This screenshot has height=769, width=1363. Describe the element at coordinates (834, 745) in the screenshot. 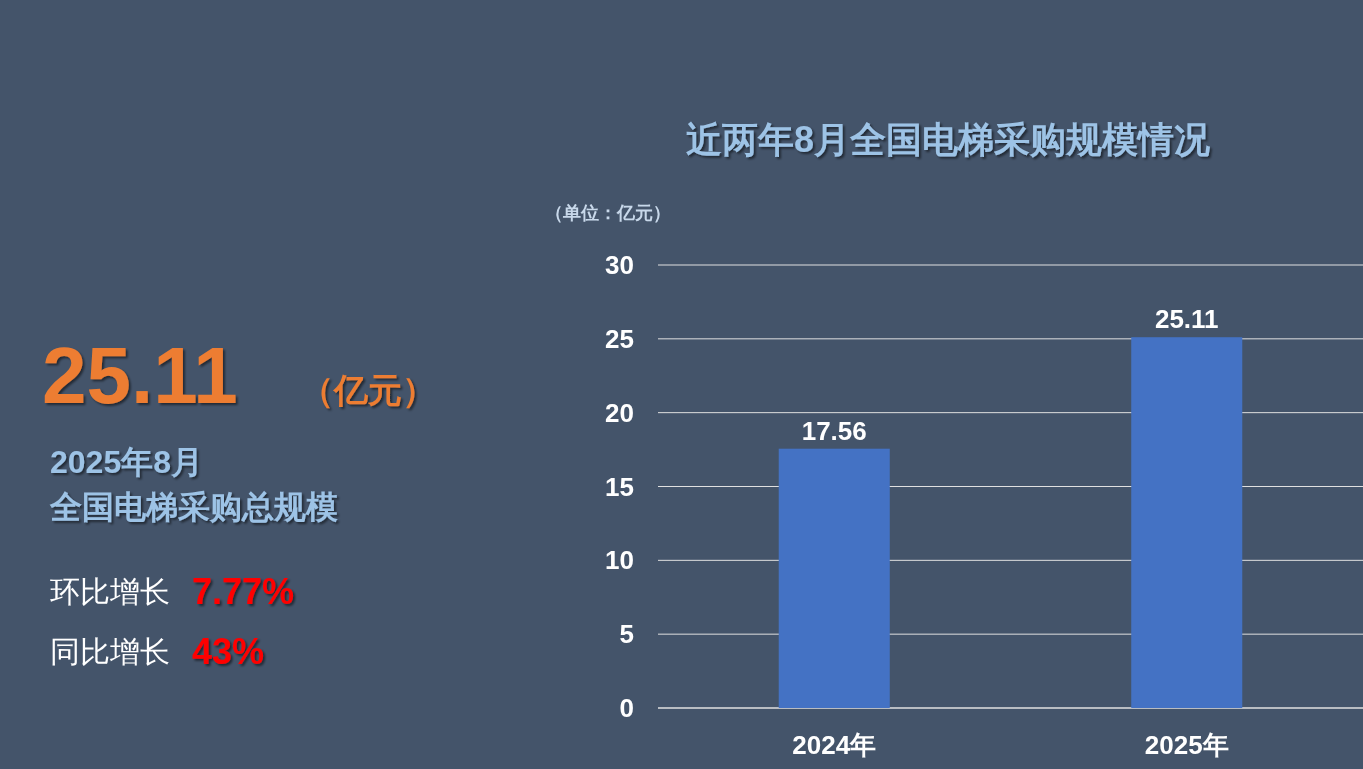

I see `x-tick-label: 2024年` at that location.